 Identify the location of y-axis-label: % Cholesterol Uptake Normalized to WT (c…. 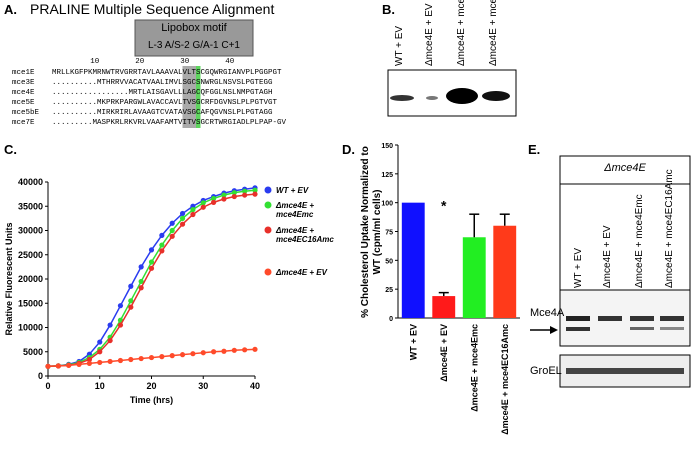
(371, 231).